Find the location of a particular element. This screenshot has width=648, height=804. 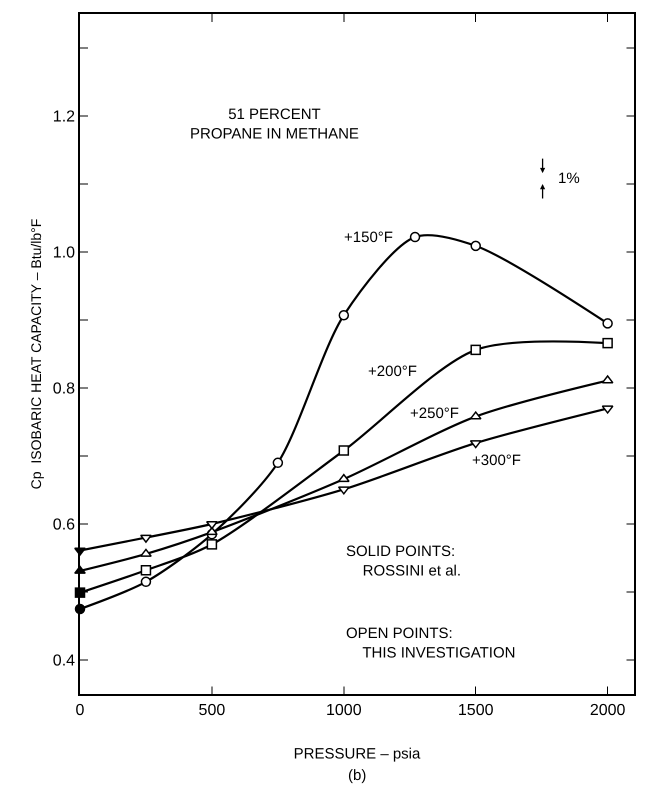

x-tick-label: 1500 is located at coordinates (476, 710).